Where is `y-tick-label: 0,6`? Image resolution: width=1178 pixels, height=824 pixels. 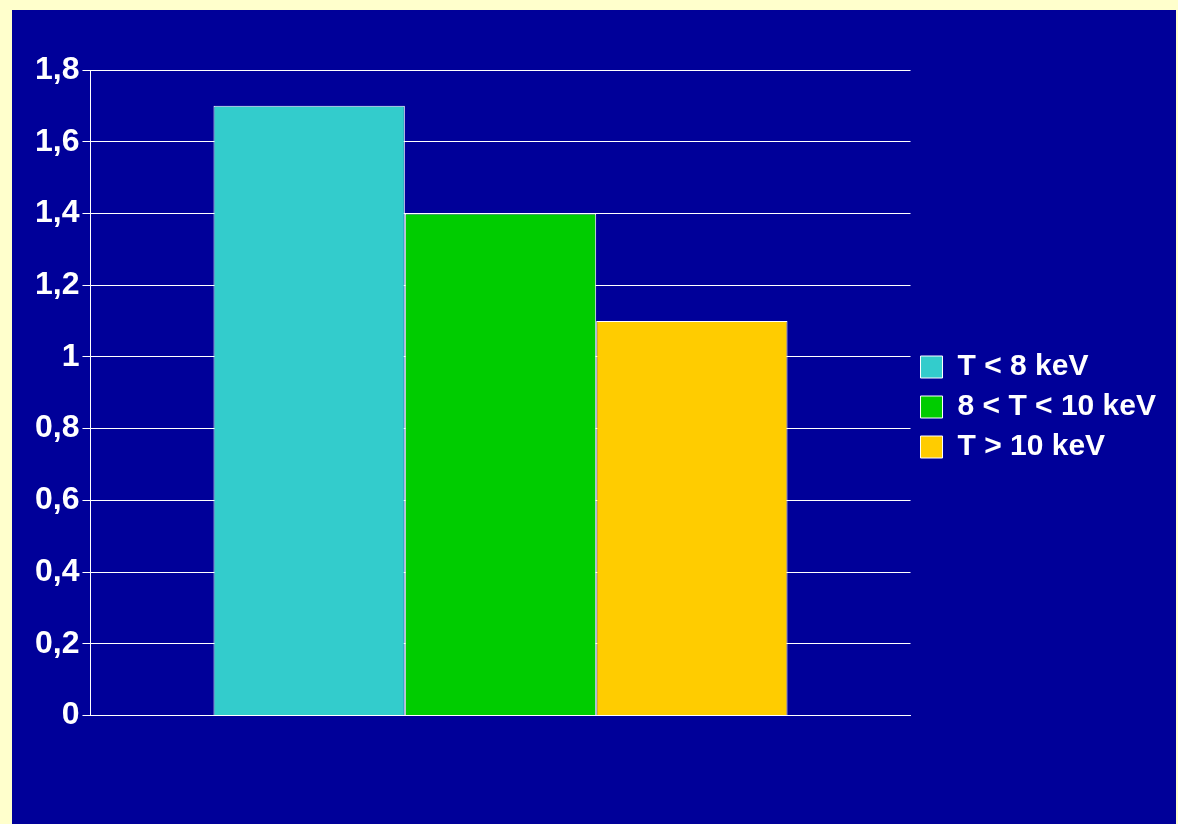
y-tick-label: 0,6 is located at coordinates (57, 498).